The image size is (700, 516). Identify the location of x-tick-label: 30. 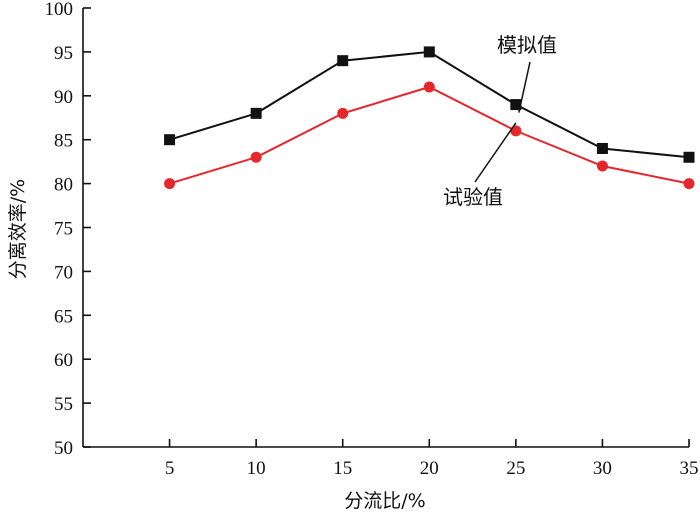
(602, 468).